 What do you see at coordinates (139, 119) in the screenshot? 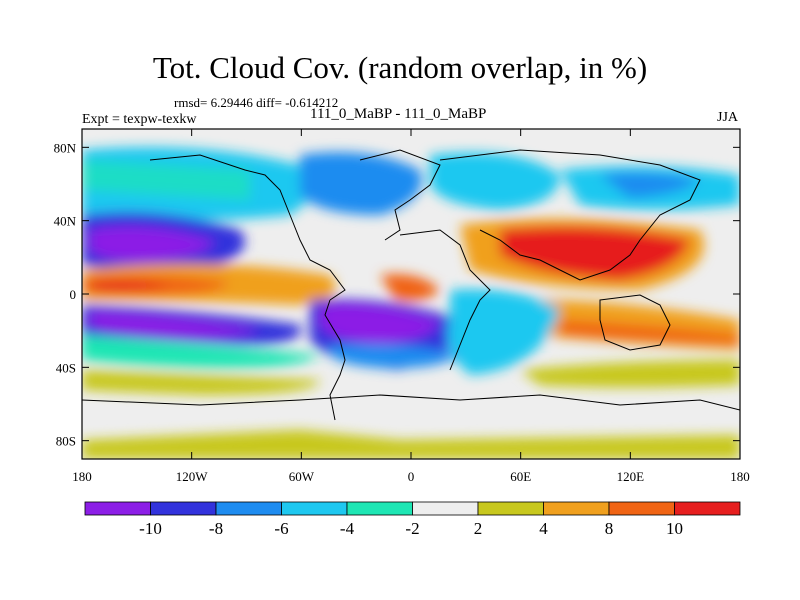
I see `experiment-label: Expt = texpw-texkw` at bounding box center [139, 119].